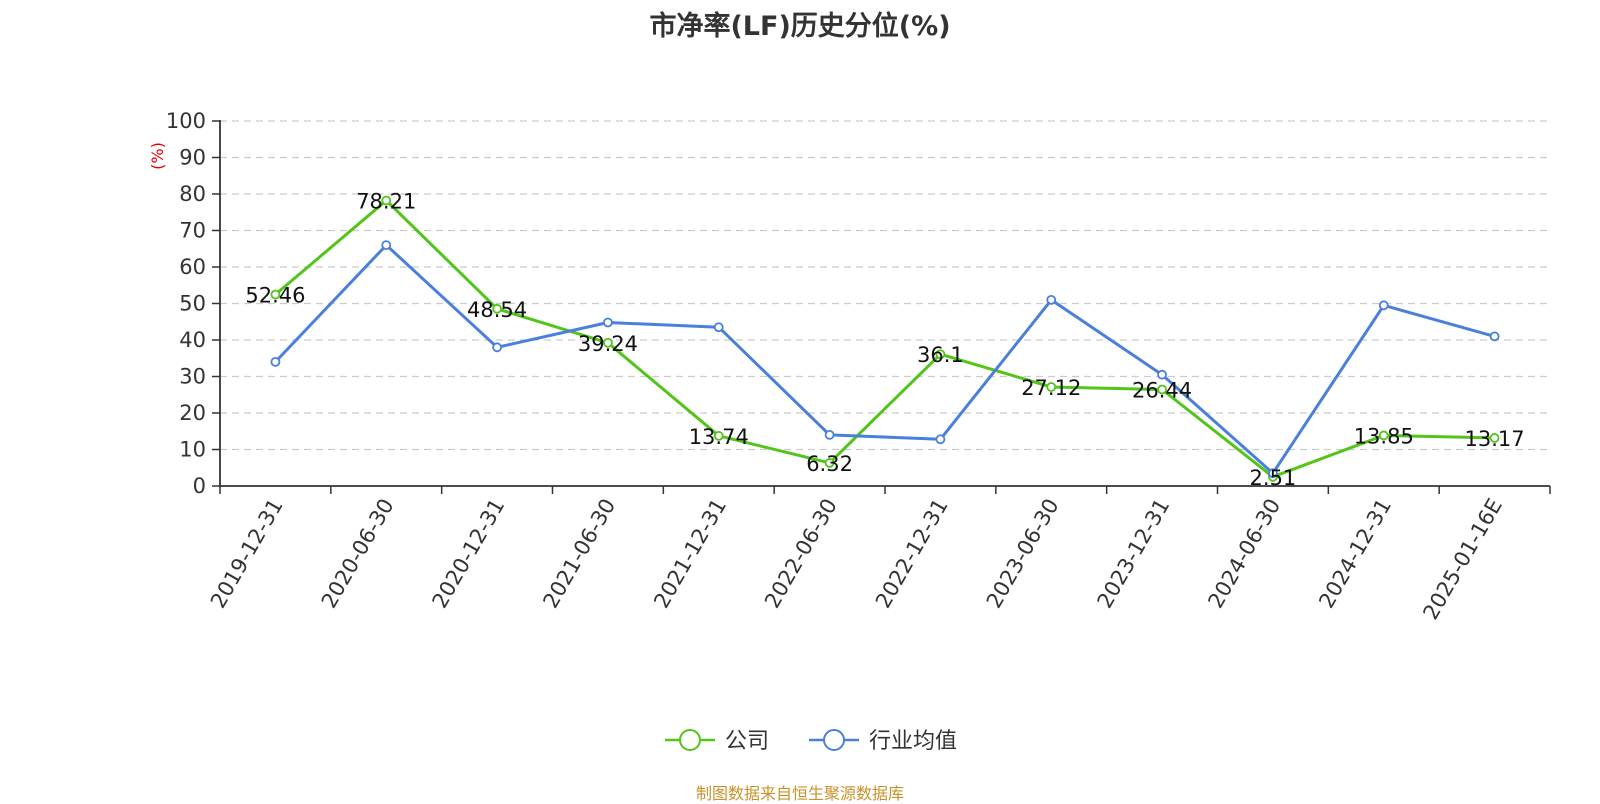 The height and width of the screenshot is (804, 1600). I want to click on data-label: 6.32, so click(829, 464).